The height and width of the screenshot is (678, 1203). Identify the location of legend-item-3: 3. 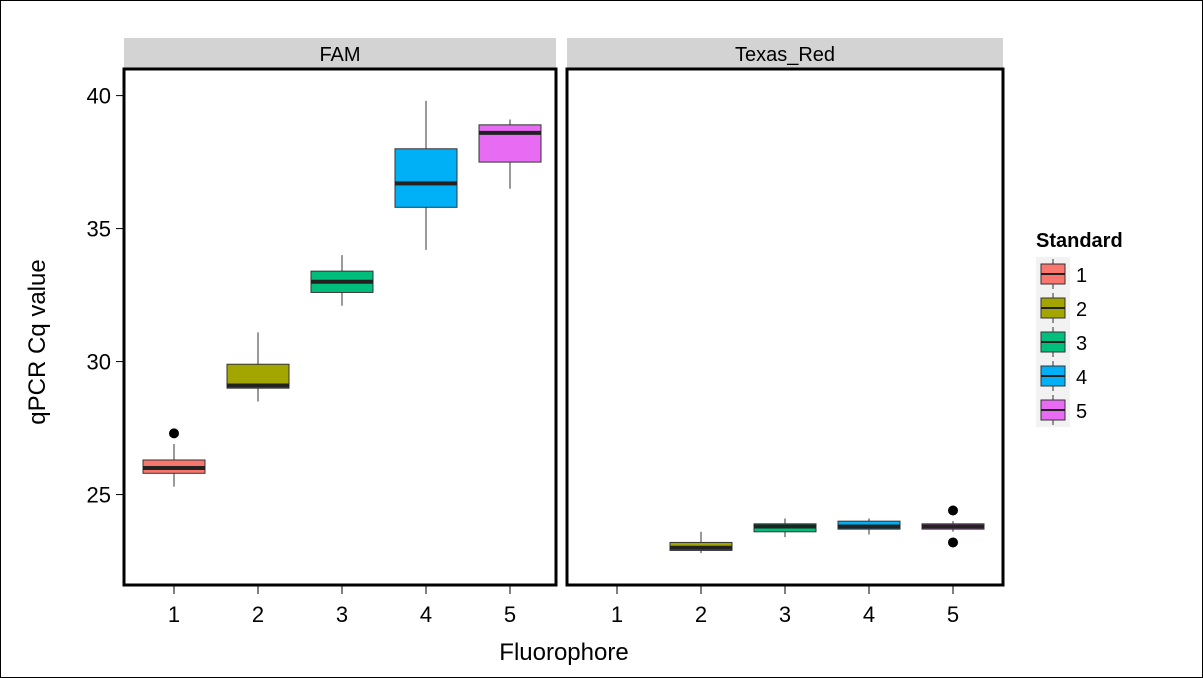
(1061, 342).